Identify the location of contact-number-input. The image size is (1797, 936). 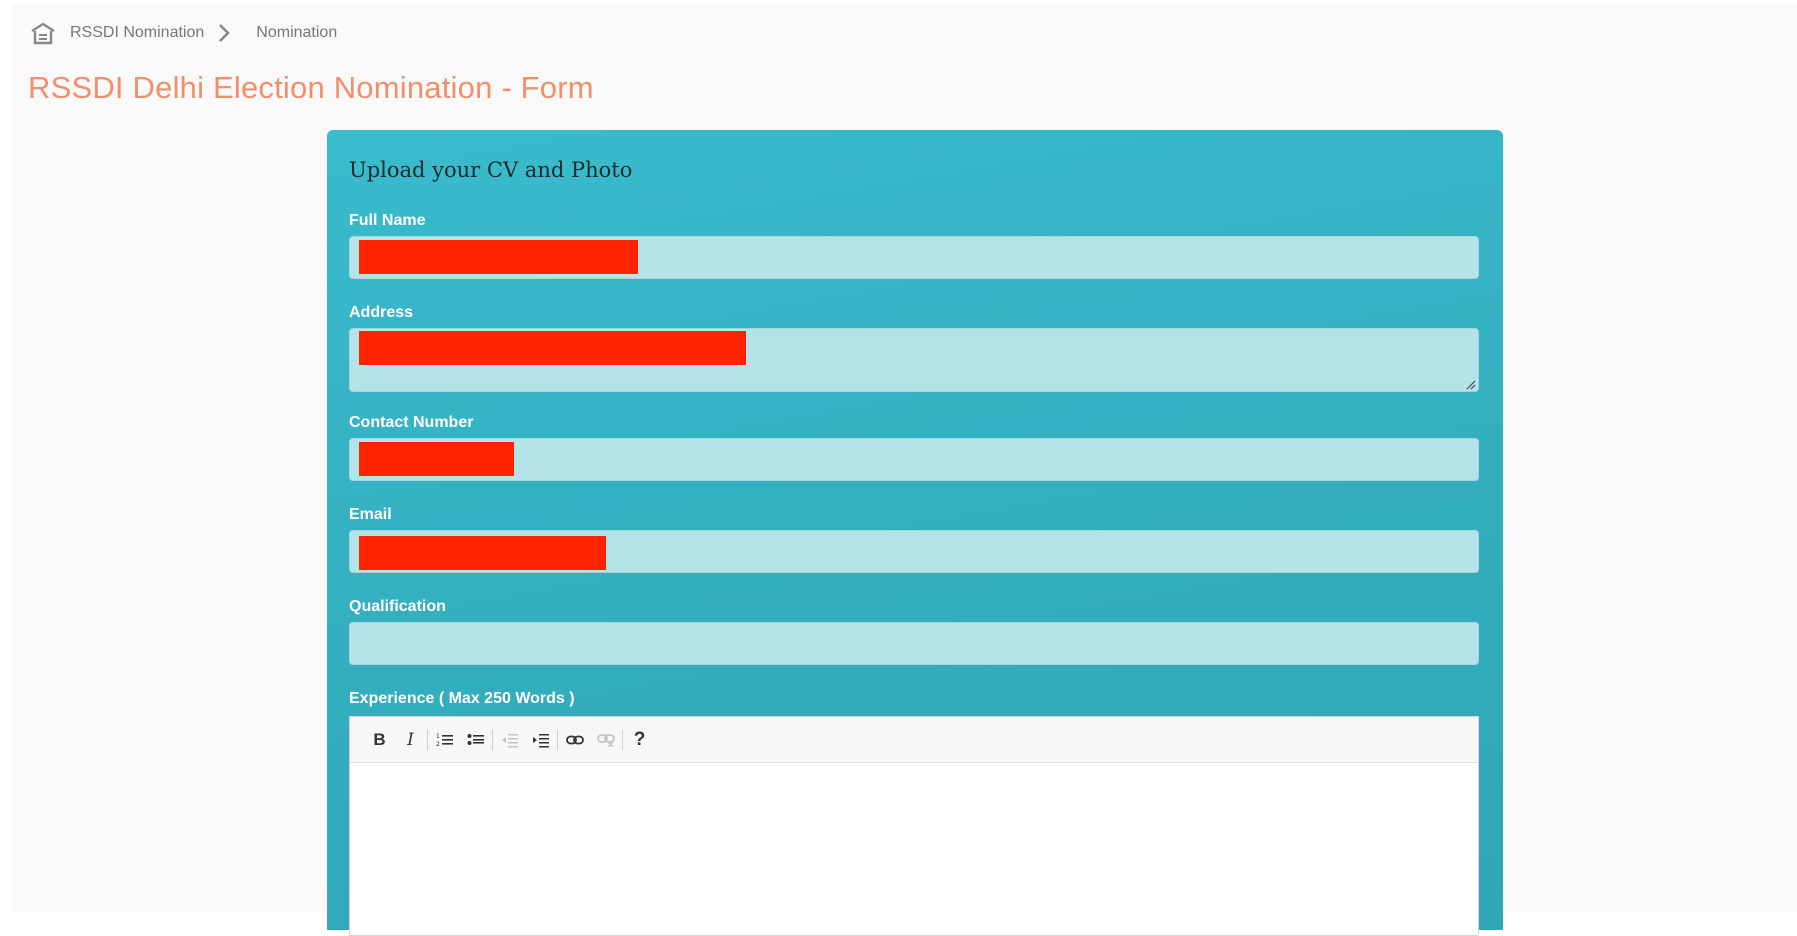
(914, 459).